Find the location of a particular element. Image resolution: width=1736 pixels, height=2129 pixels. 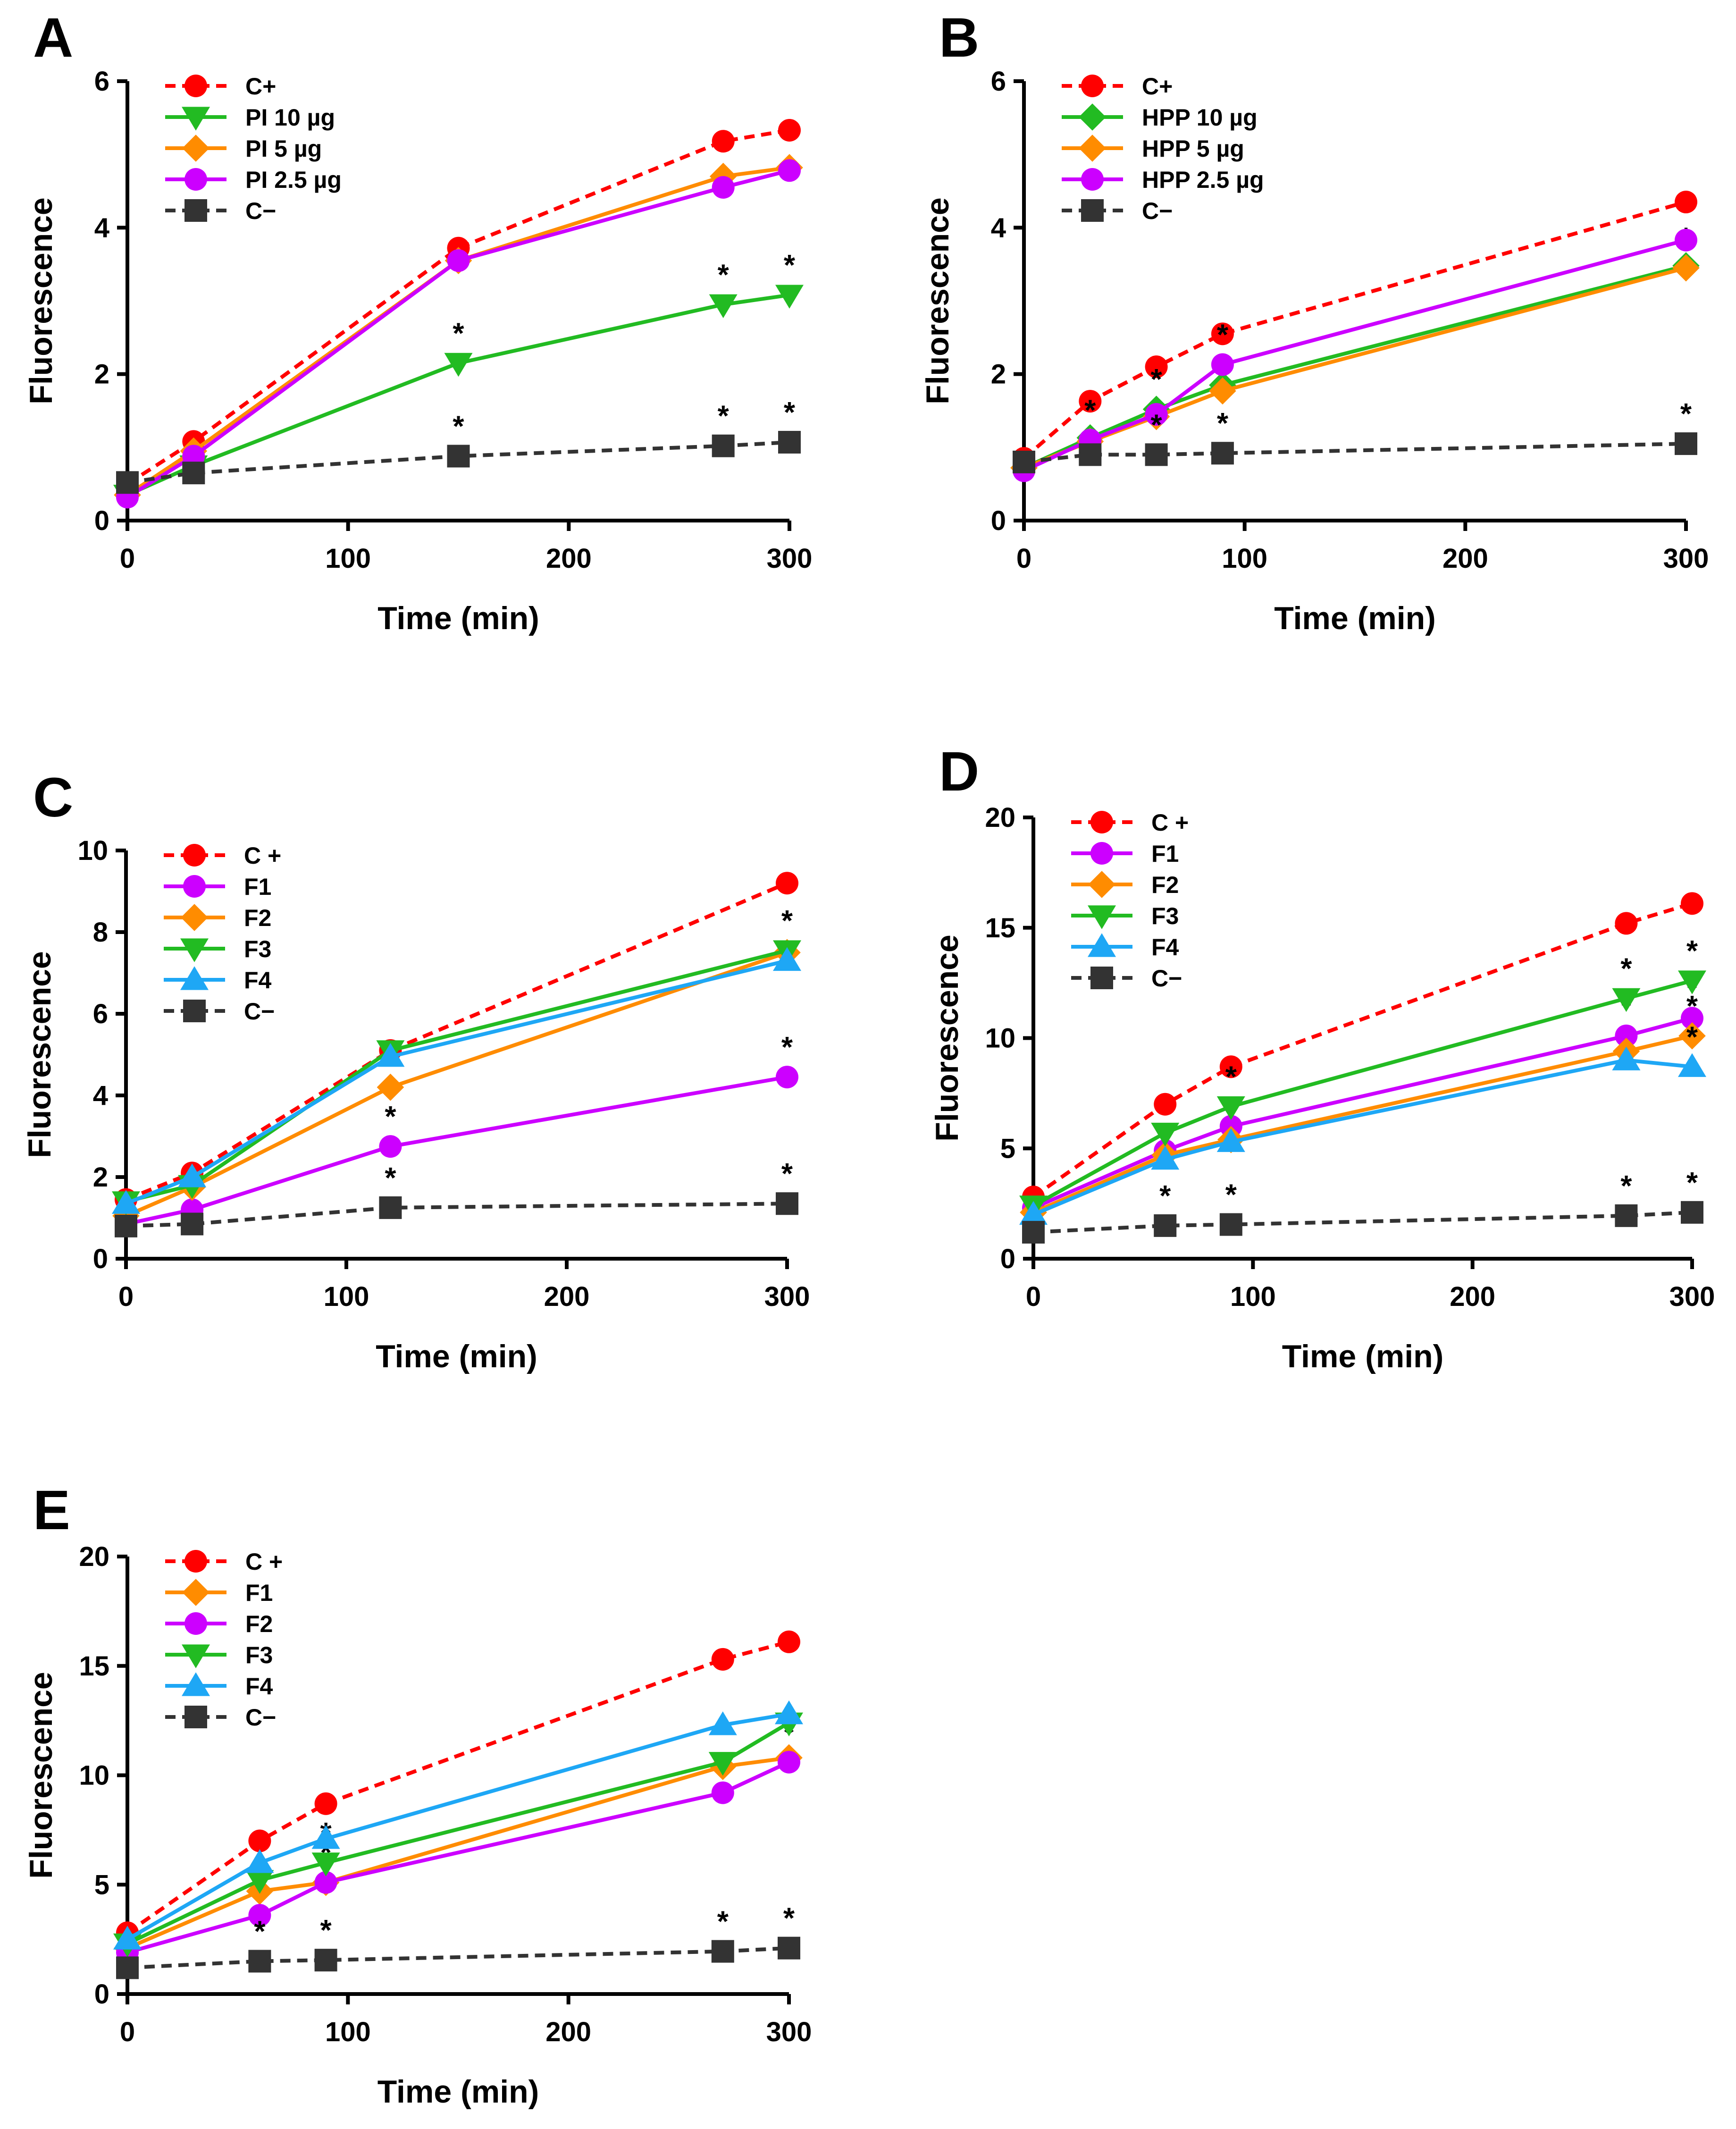

legend-label: F3 is located at coordinates (259, 1655).